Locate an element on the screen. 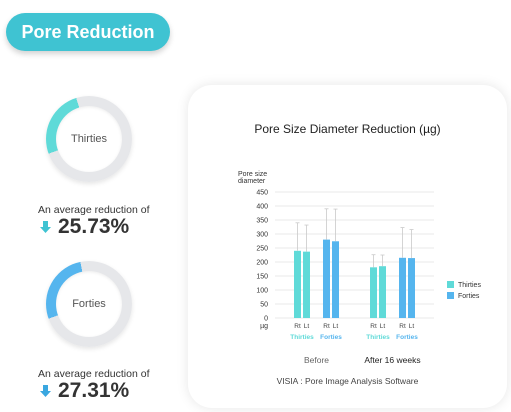 The width and height of the screenshot is (511, 412). legend-label: Forties is located at coordinates (469, 296).